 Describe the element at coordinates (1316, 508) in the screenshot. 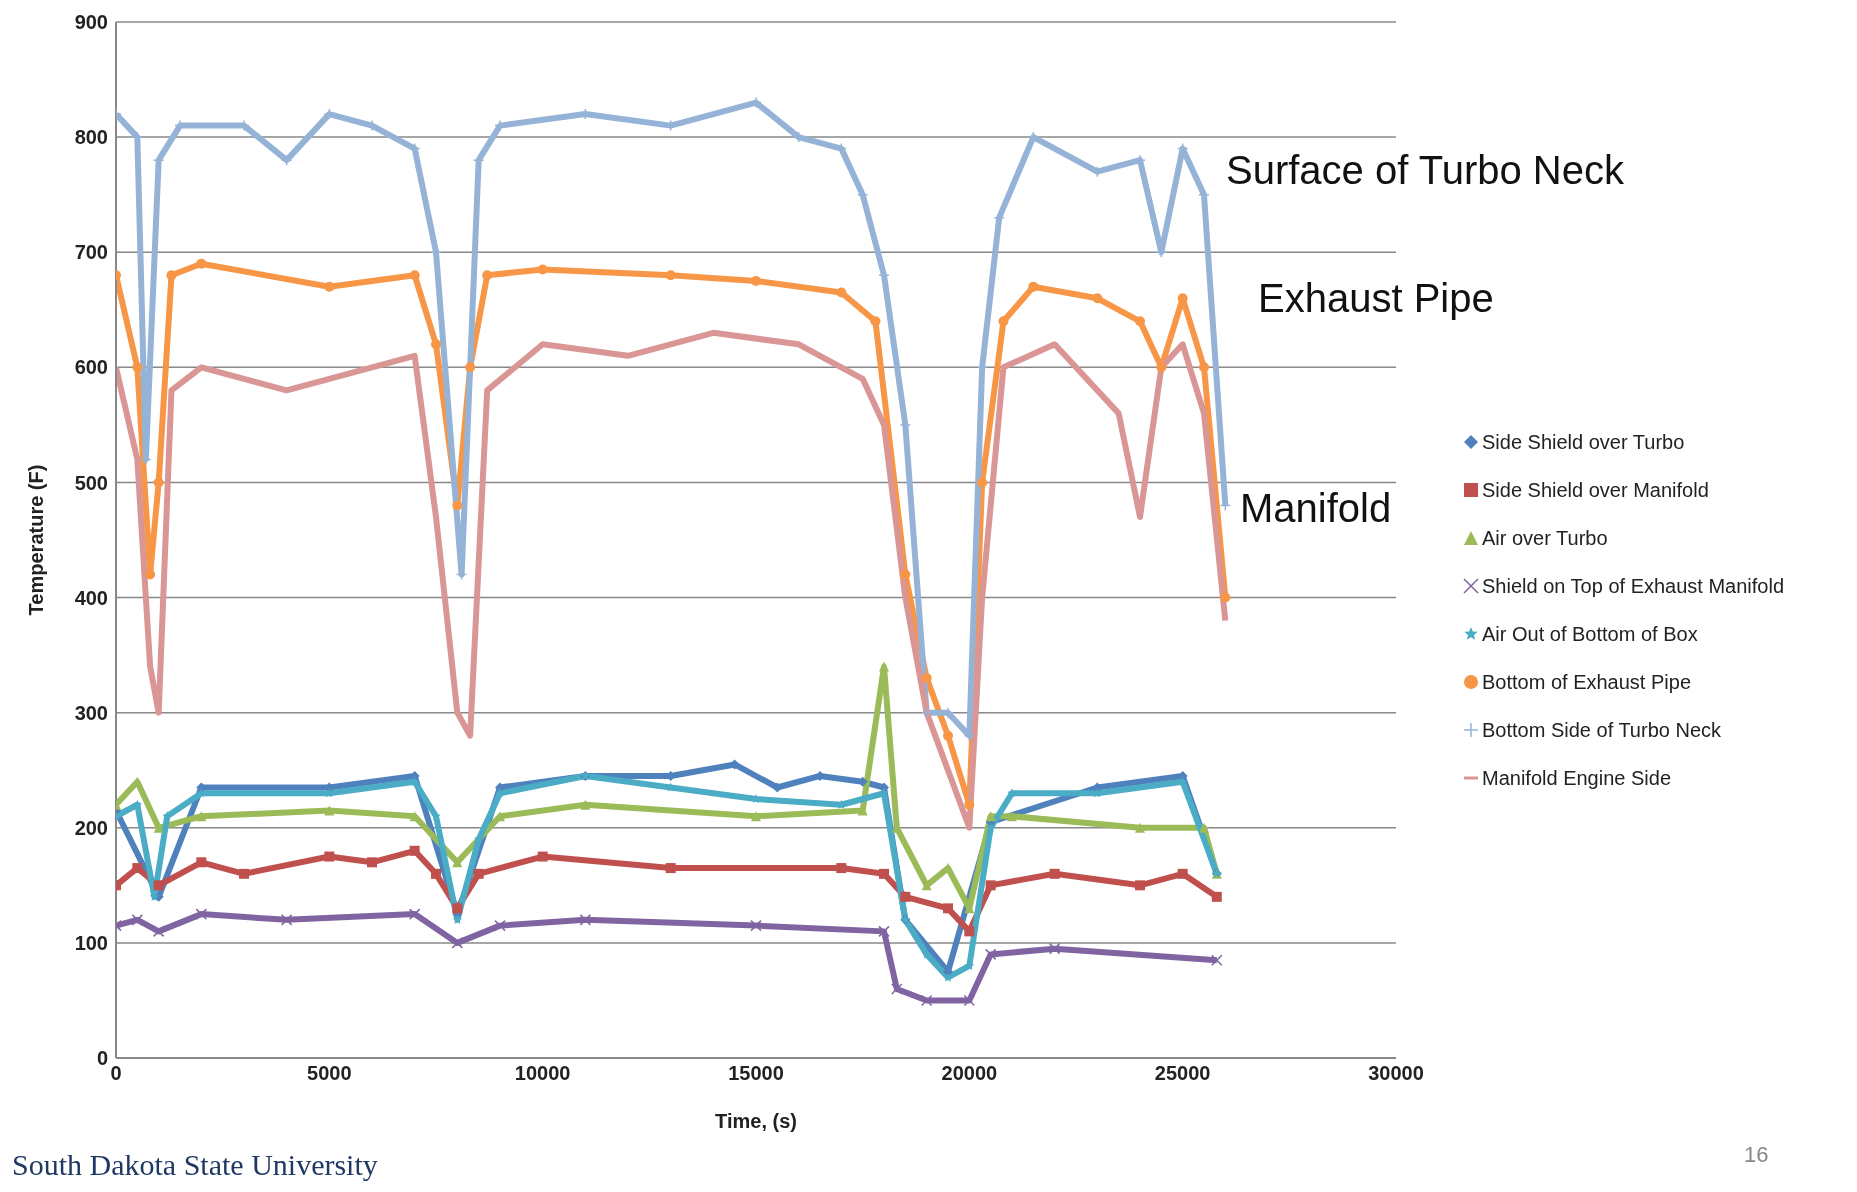

I see `annotation: Manifold` at that location.